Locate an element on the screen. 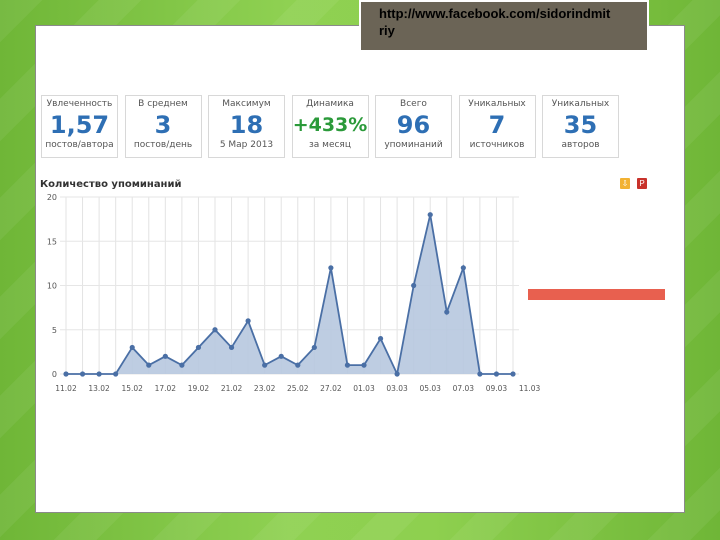 The image size is (720, 540). y-tick-label: 5 is located at coordinates (54, 330).